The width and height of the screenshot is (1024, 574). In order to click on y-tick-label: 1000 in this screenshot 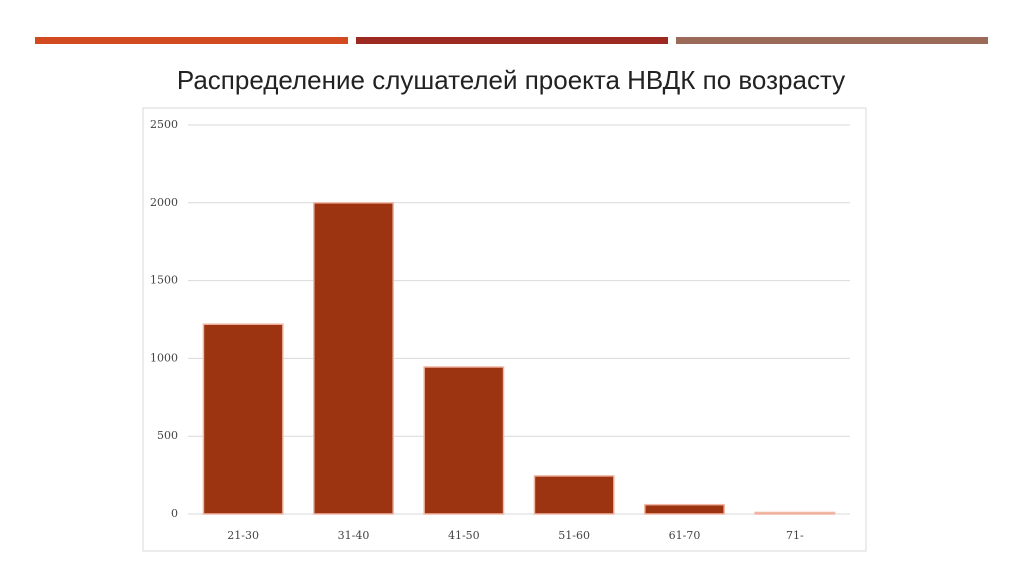, I will do `click(164, 357)`.